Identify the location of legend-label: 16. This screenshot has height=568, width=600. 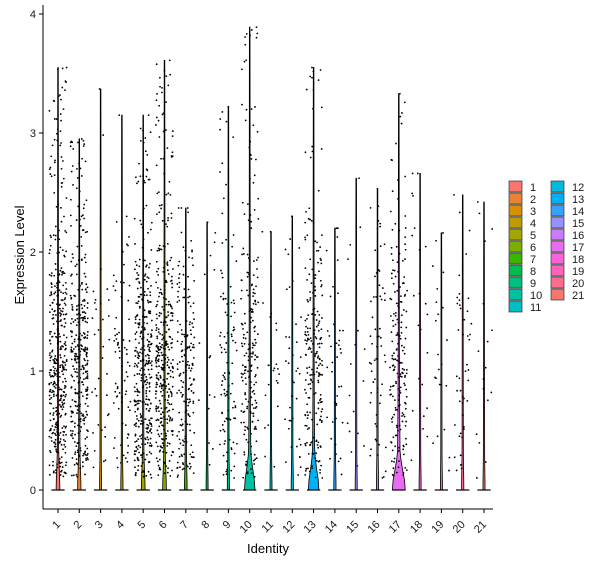
(578, 236).